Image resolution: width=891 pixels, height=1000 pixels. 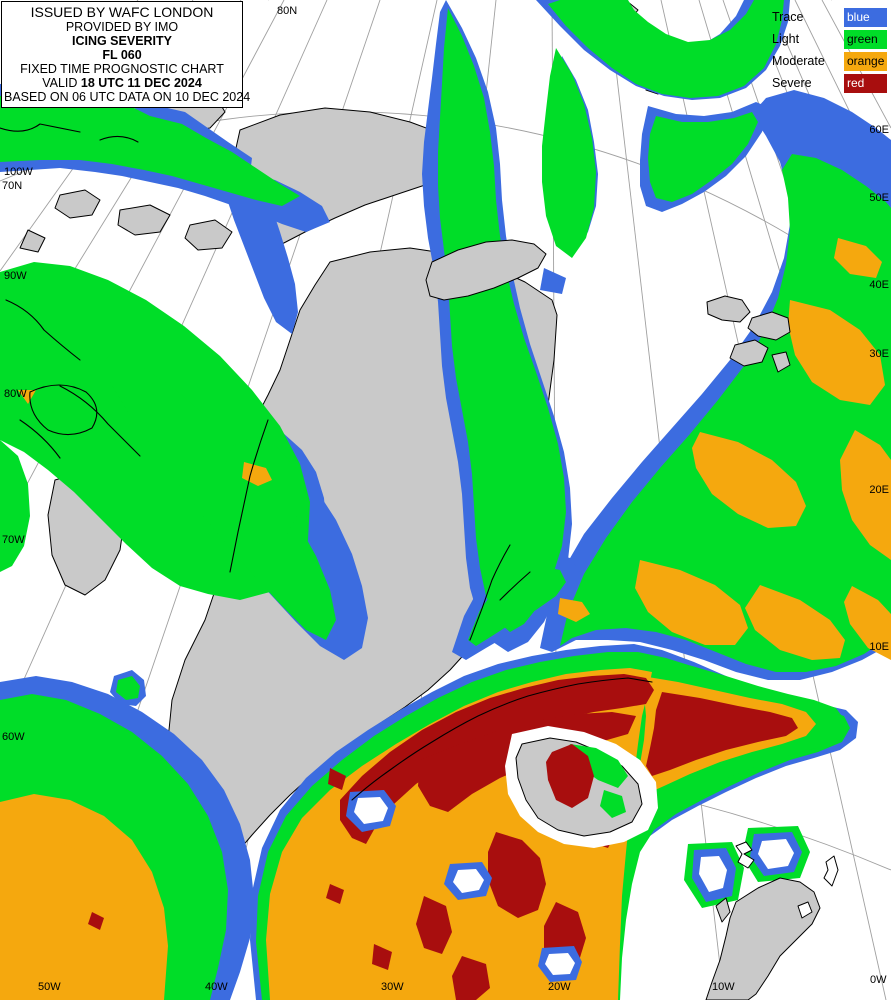 I want to click on coast-ne-greenland, so click(x=500, y=592).